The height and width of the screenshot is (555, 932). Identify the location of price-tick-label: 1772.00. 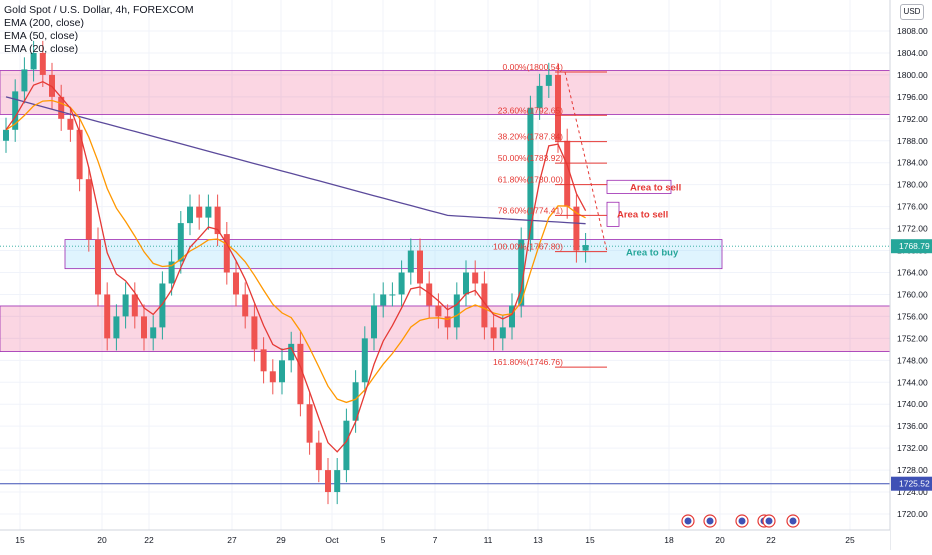
(912, 229).